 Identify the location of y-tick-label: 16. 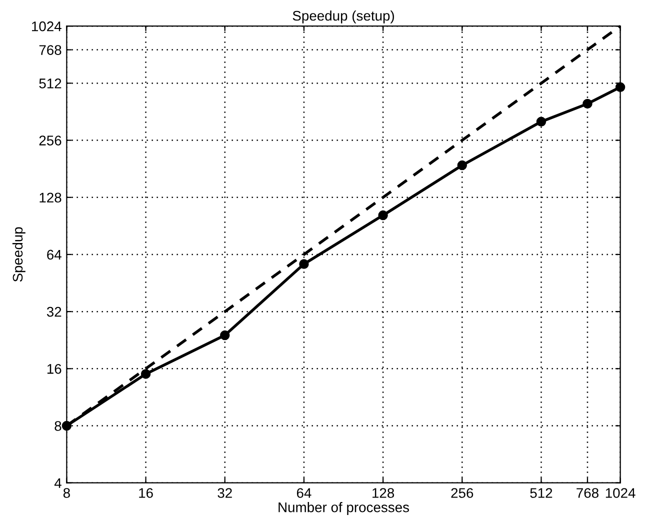
(54, 369).